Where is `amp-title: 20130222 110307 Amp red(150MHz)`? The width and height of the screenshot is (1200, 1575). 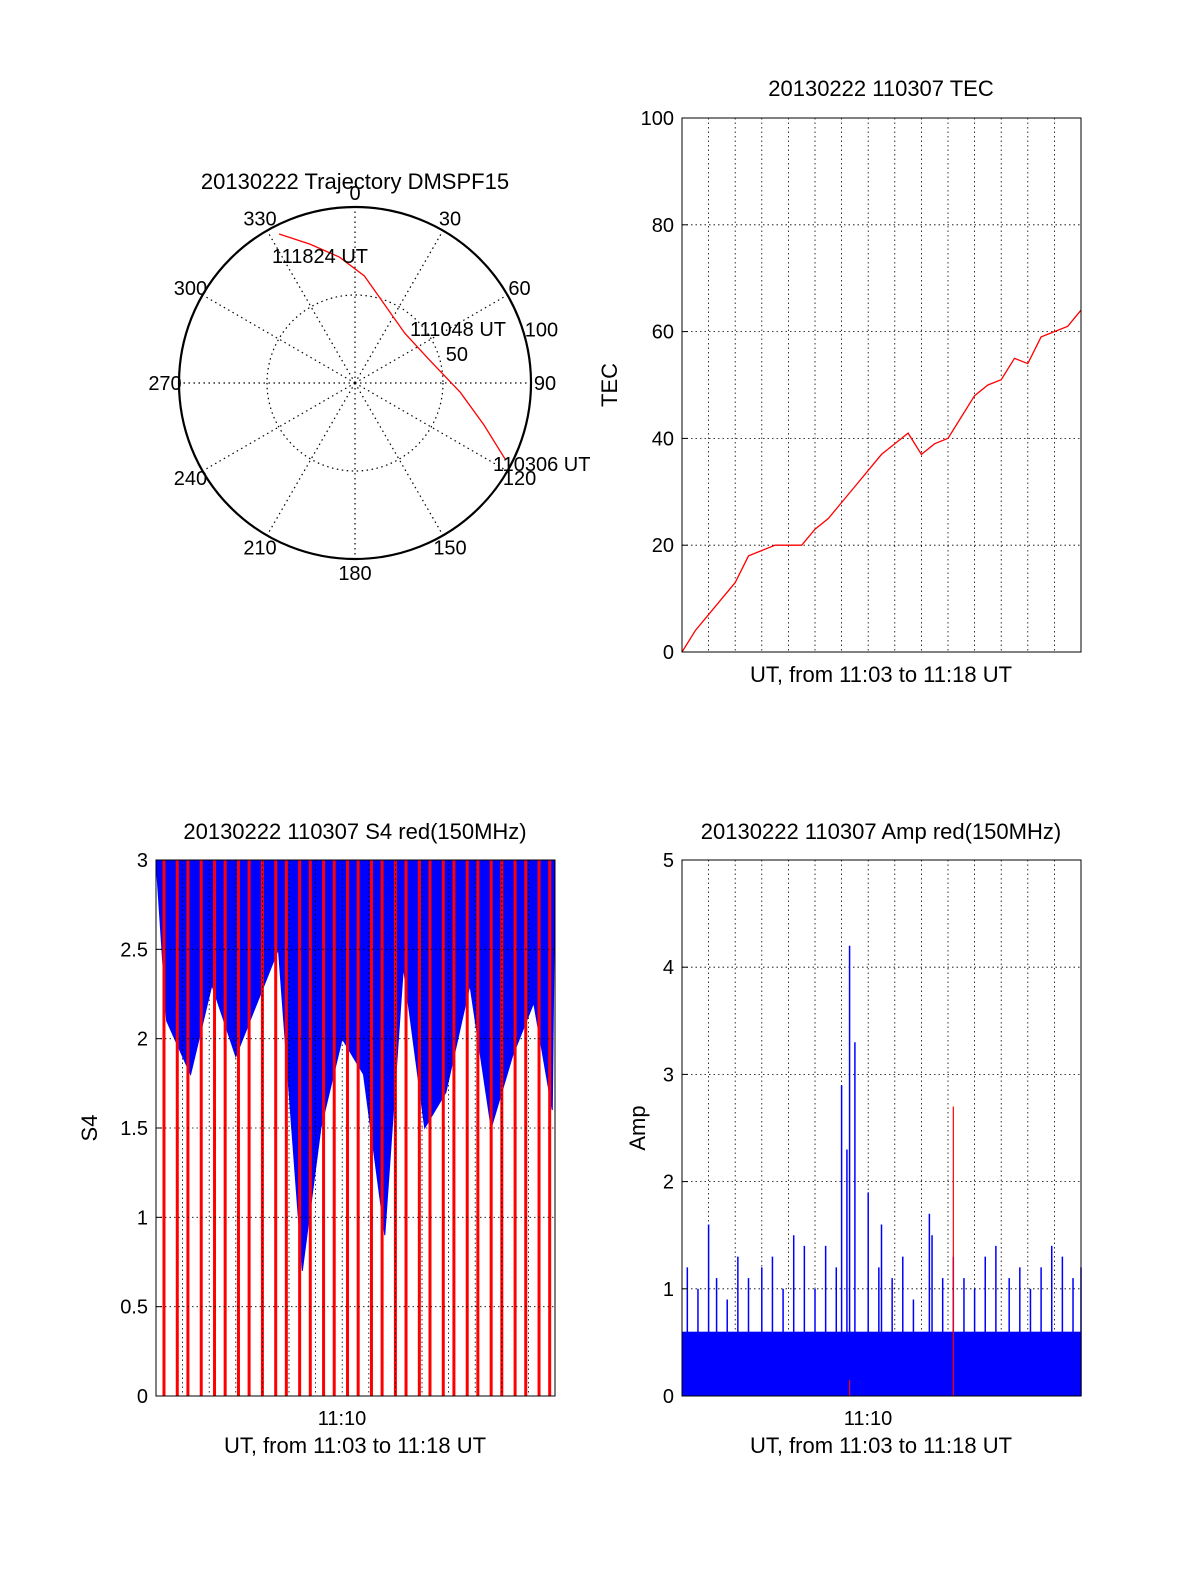 amp-title: 20130222 110307 Amp red(150MHz) is located at coordinates (881, 831).